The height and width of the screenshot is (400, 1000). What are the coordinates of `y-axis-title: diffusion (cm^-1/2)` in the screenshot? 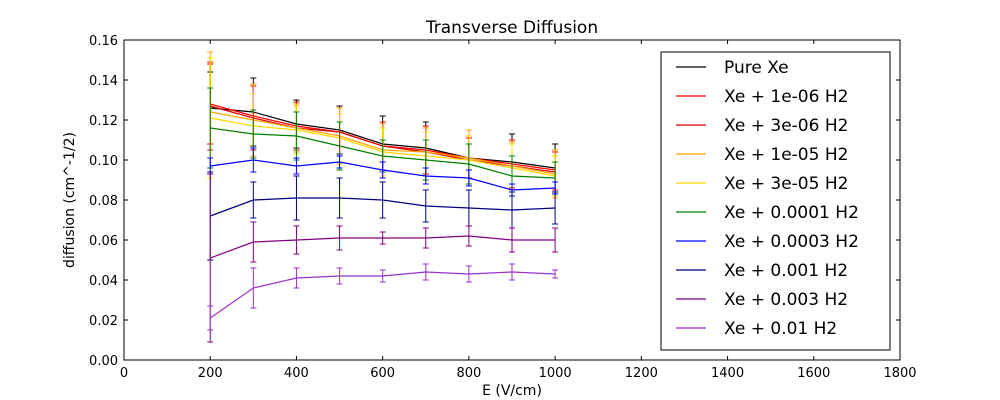 It's located at (70, 200).